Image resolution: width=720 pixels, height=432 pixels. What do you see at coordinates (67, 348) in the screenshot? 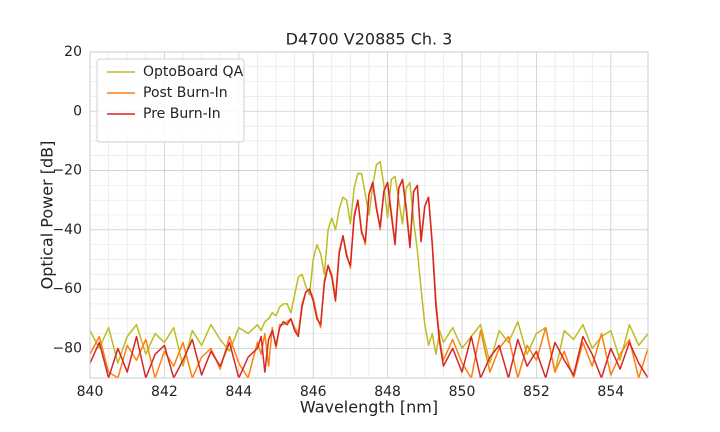
I see `y-tick-label: −80` at bounding box center [67, 348].